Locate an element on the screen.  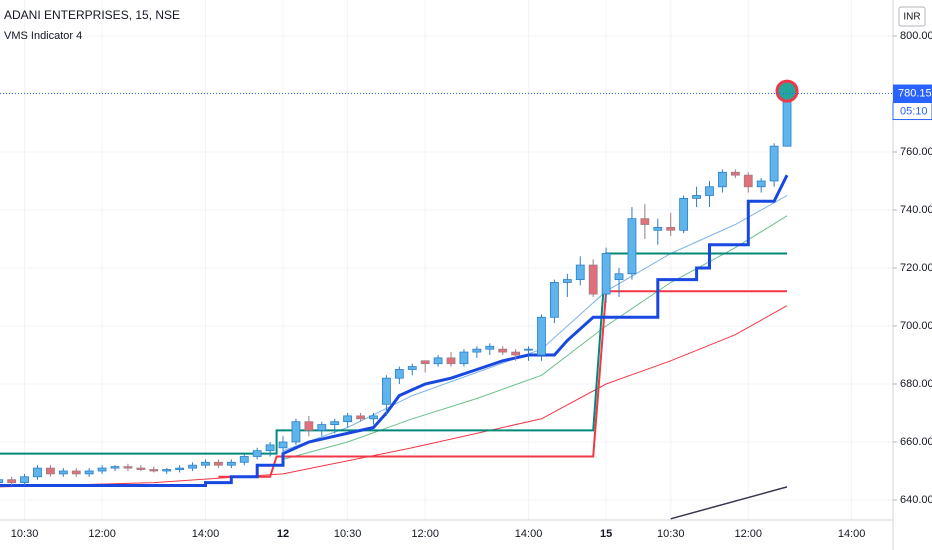
price-label: 780.15 is located at coordinates (915, 93).